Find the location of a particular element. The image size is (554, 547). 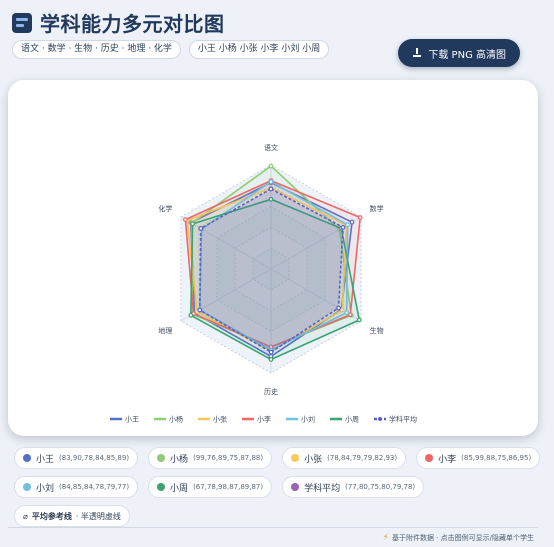

series-values: (67,78,98,87,89,87) is located at coordinates (228, 487).